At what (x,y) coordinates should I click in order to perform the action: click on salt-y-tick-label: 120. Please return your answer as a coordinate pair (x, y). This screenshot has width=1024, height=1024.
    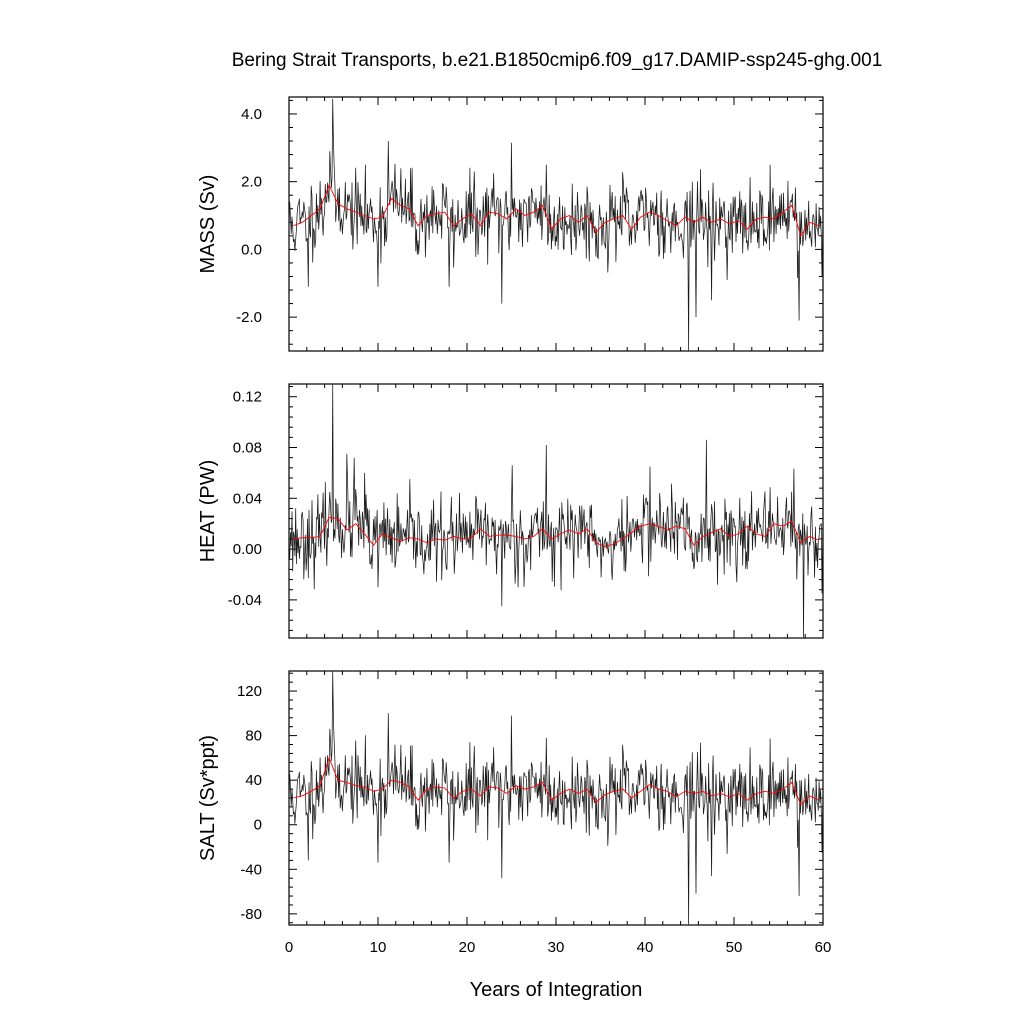
    Looking at the image, I should click on (249, 691).